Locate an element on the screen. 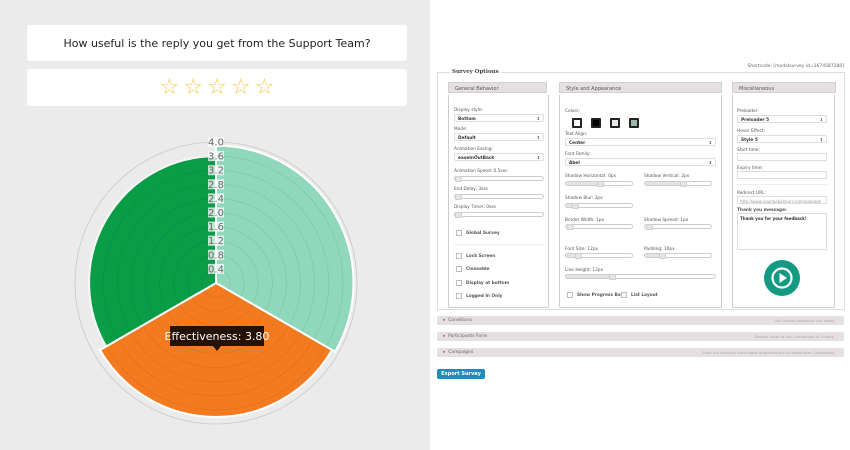  tick-label: 3.6 is located at coordinates (216, 157).